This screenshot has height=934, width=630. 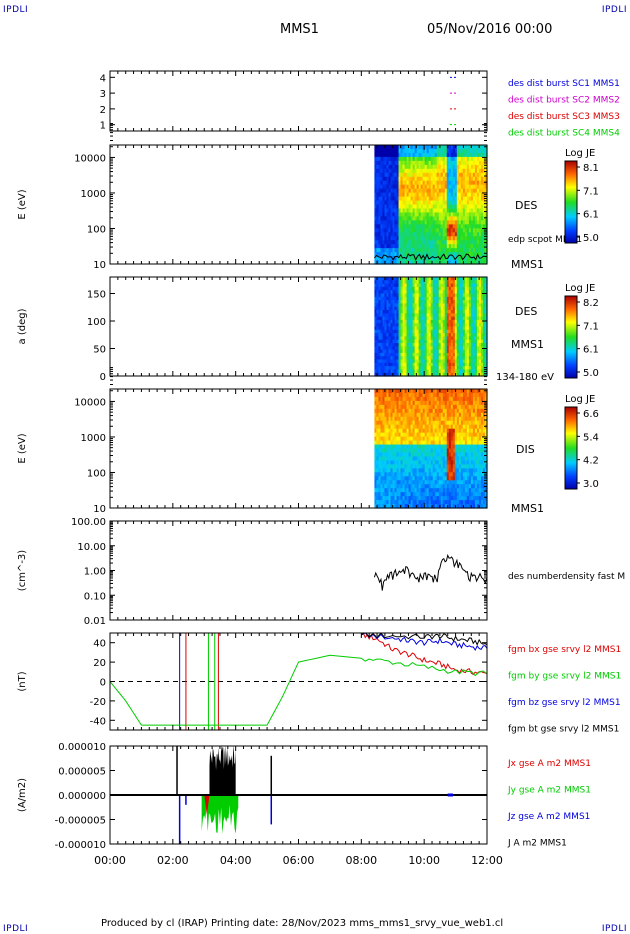 I want to click on des-pa-panel-ytick-label: 50, so click(x=99, y=350).